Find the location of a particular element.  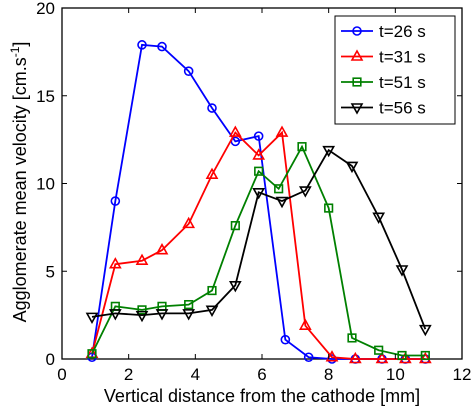

legend-entry-2: t=31 s is located at coordinates (383, 57).